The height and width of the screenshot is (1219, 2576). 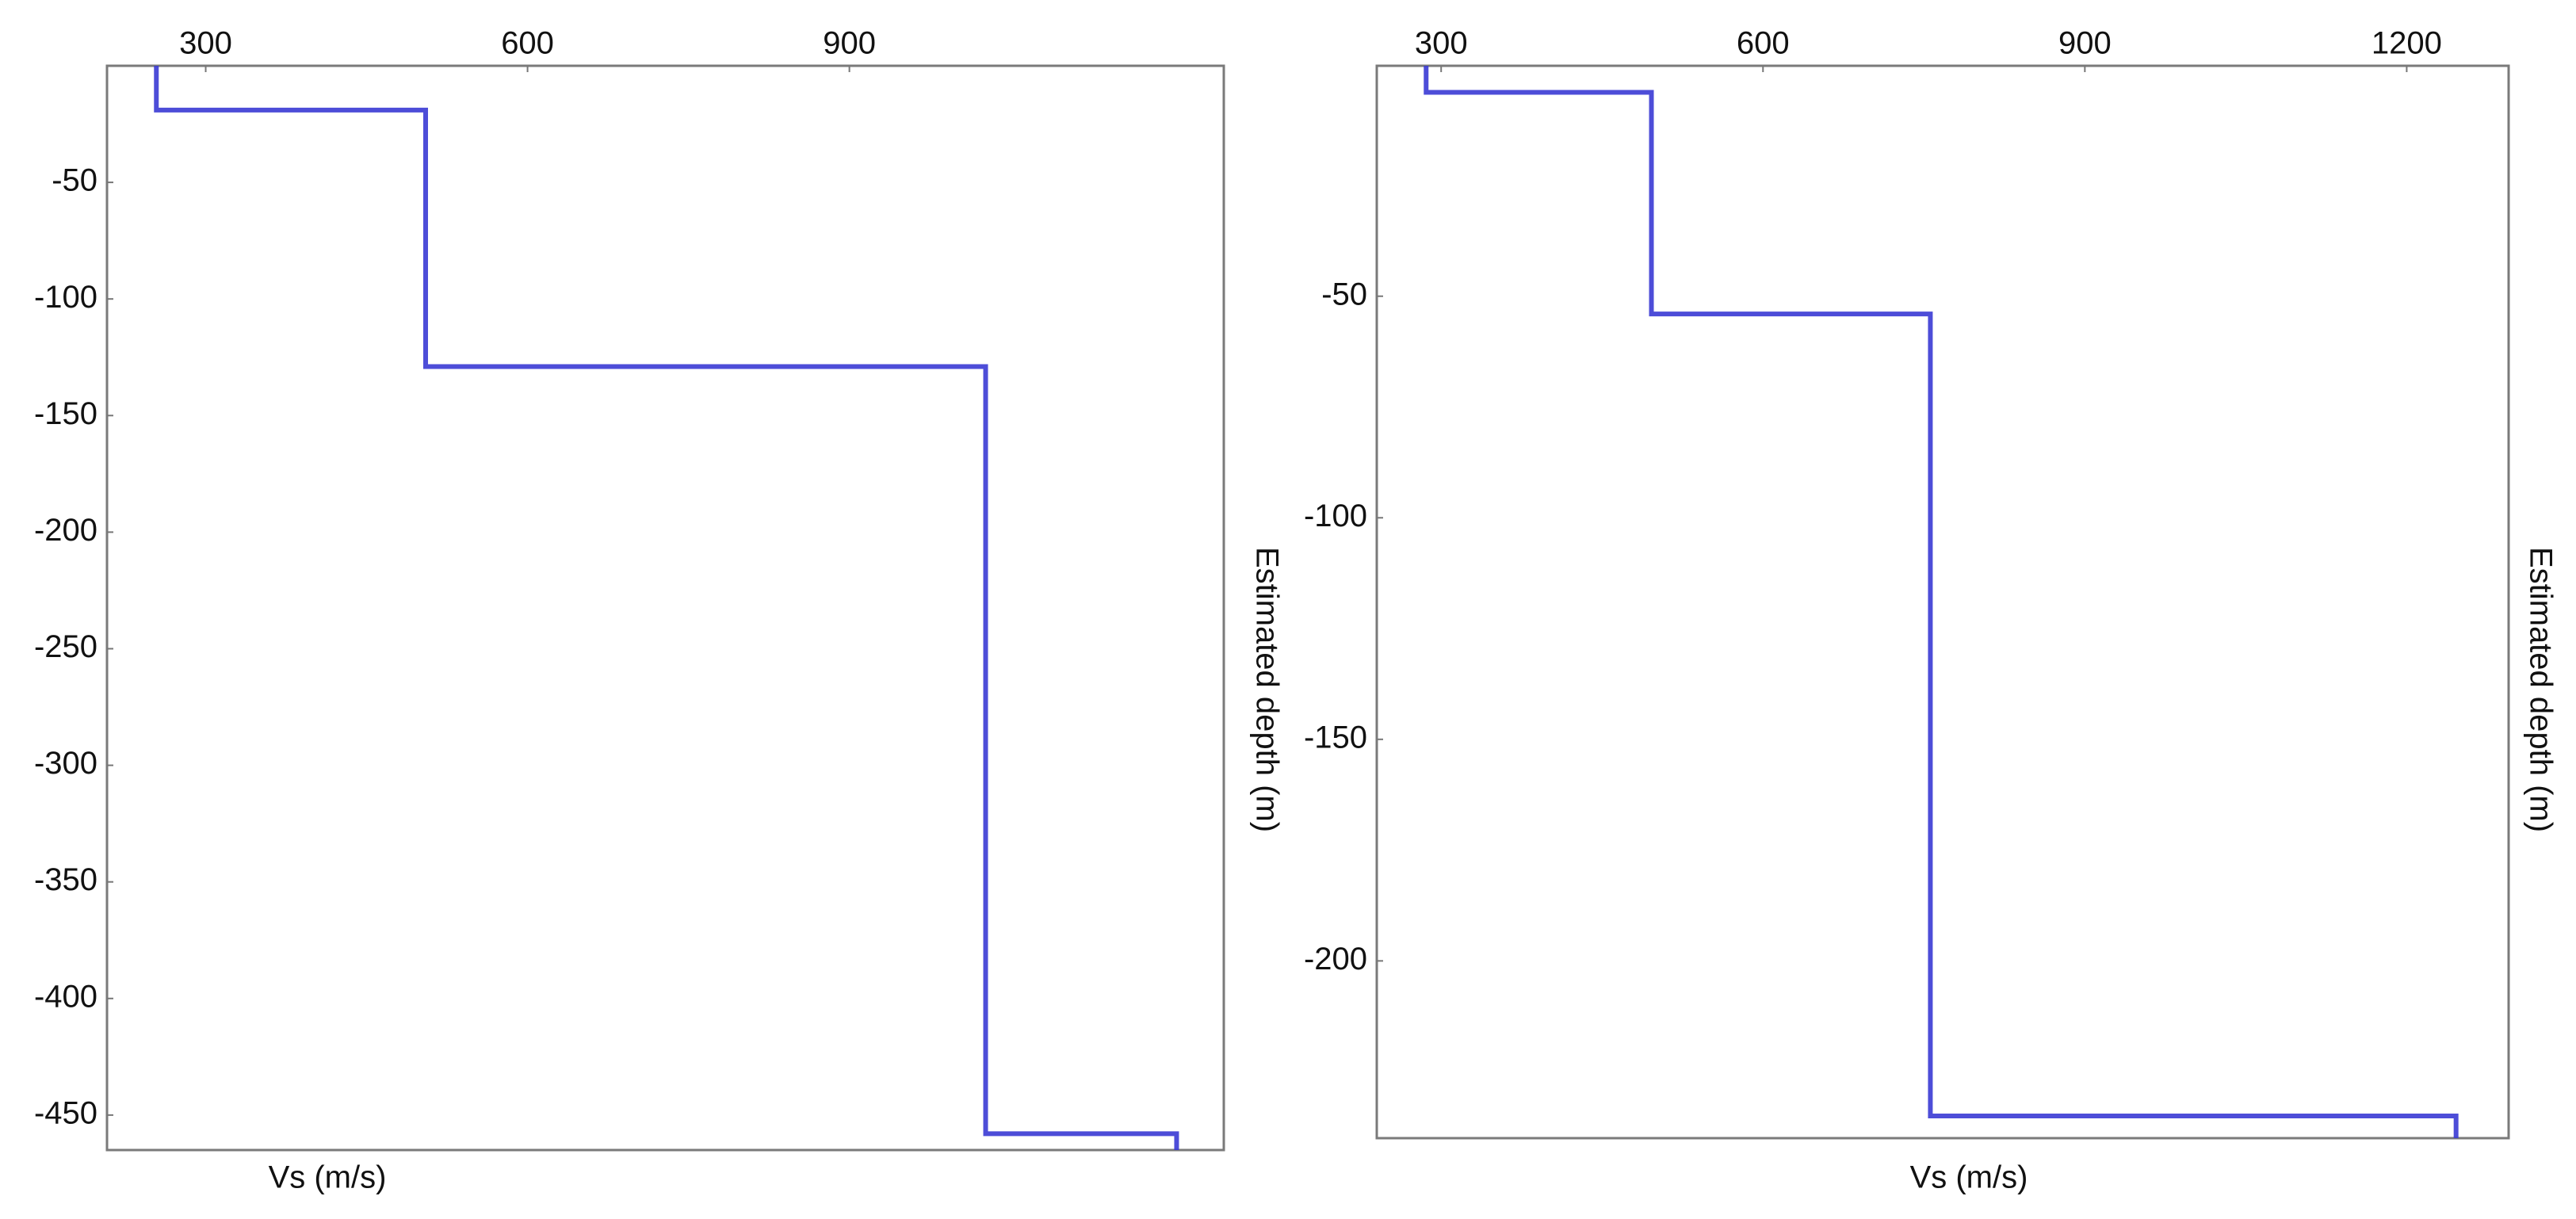 What do you see at coordinates (65, 646) in the screenshot?
I see `y-tick-label: -250` at bounding box center [65, 646].